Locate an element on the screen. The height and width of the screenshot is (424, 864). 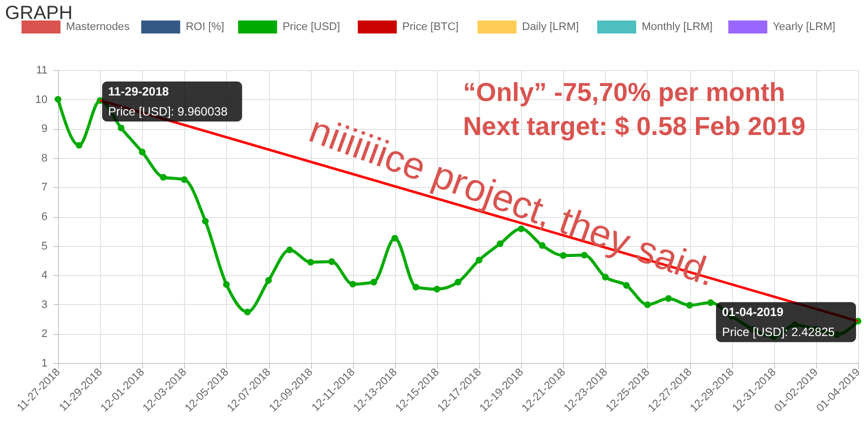
y-tick-label: 2 is located at coordinates (44, 334).